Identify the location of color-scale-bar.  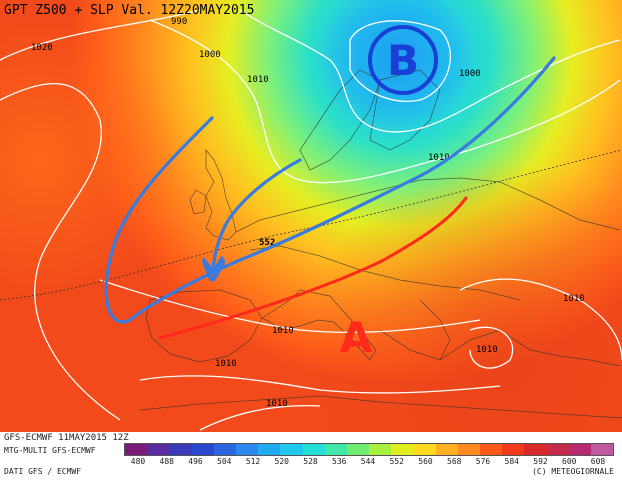
(369, 449).